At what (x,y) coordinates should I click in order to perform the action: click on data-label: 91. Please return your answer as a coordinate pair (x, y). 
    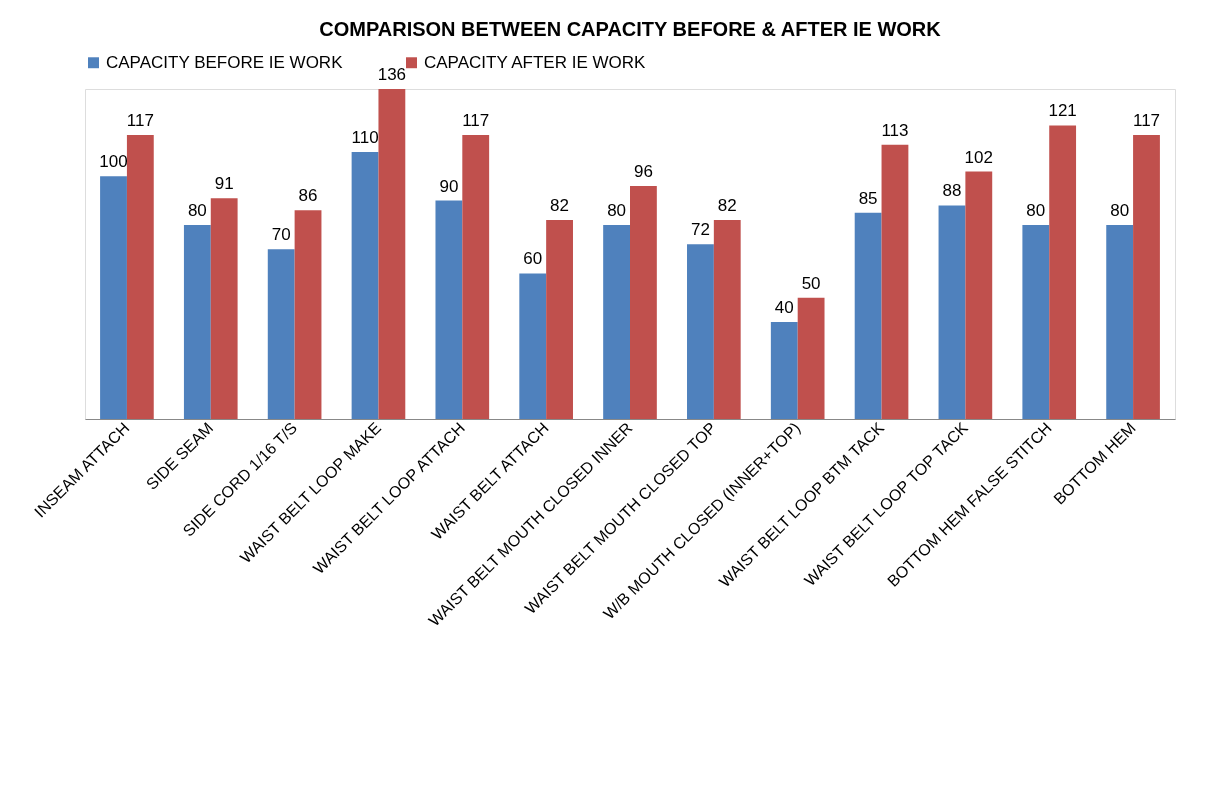
    Looking at the image, I should click on (224, 184).